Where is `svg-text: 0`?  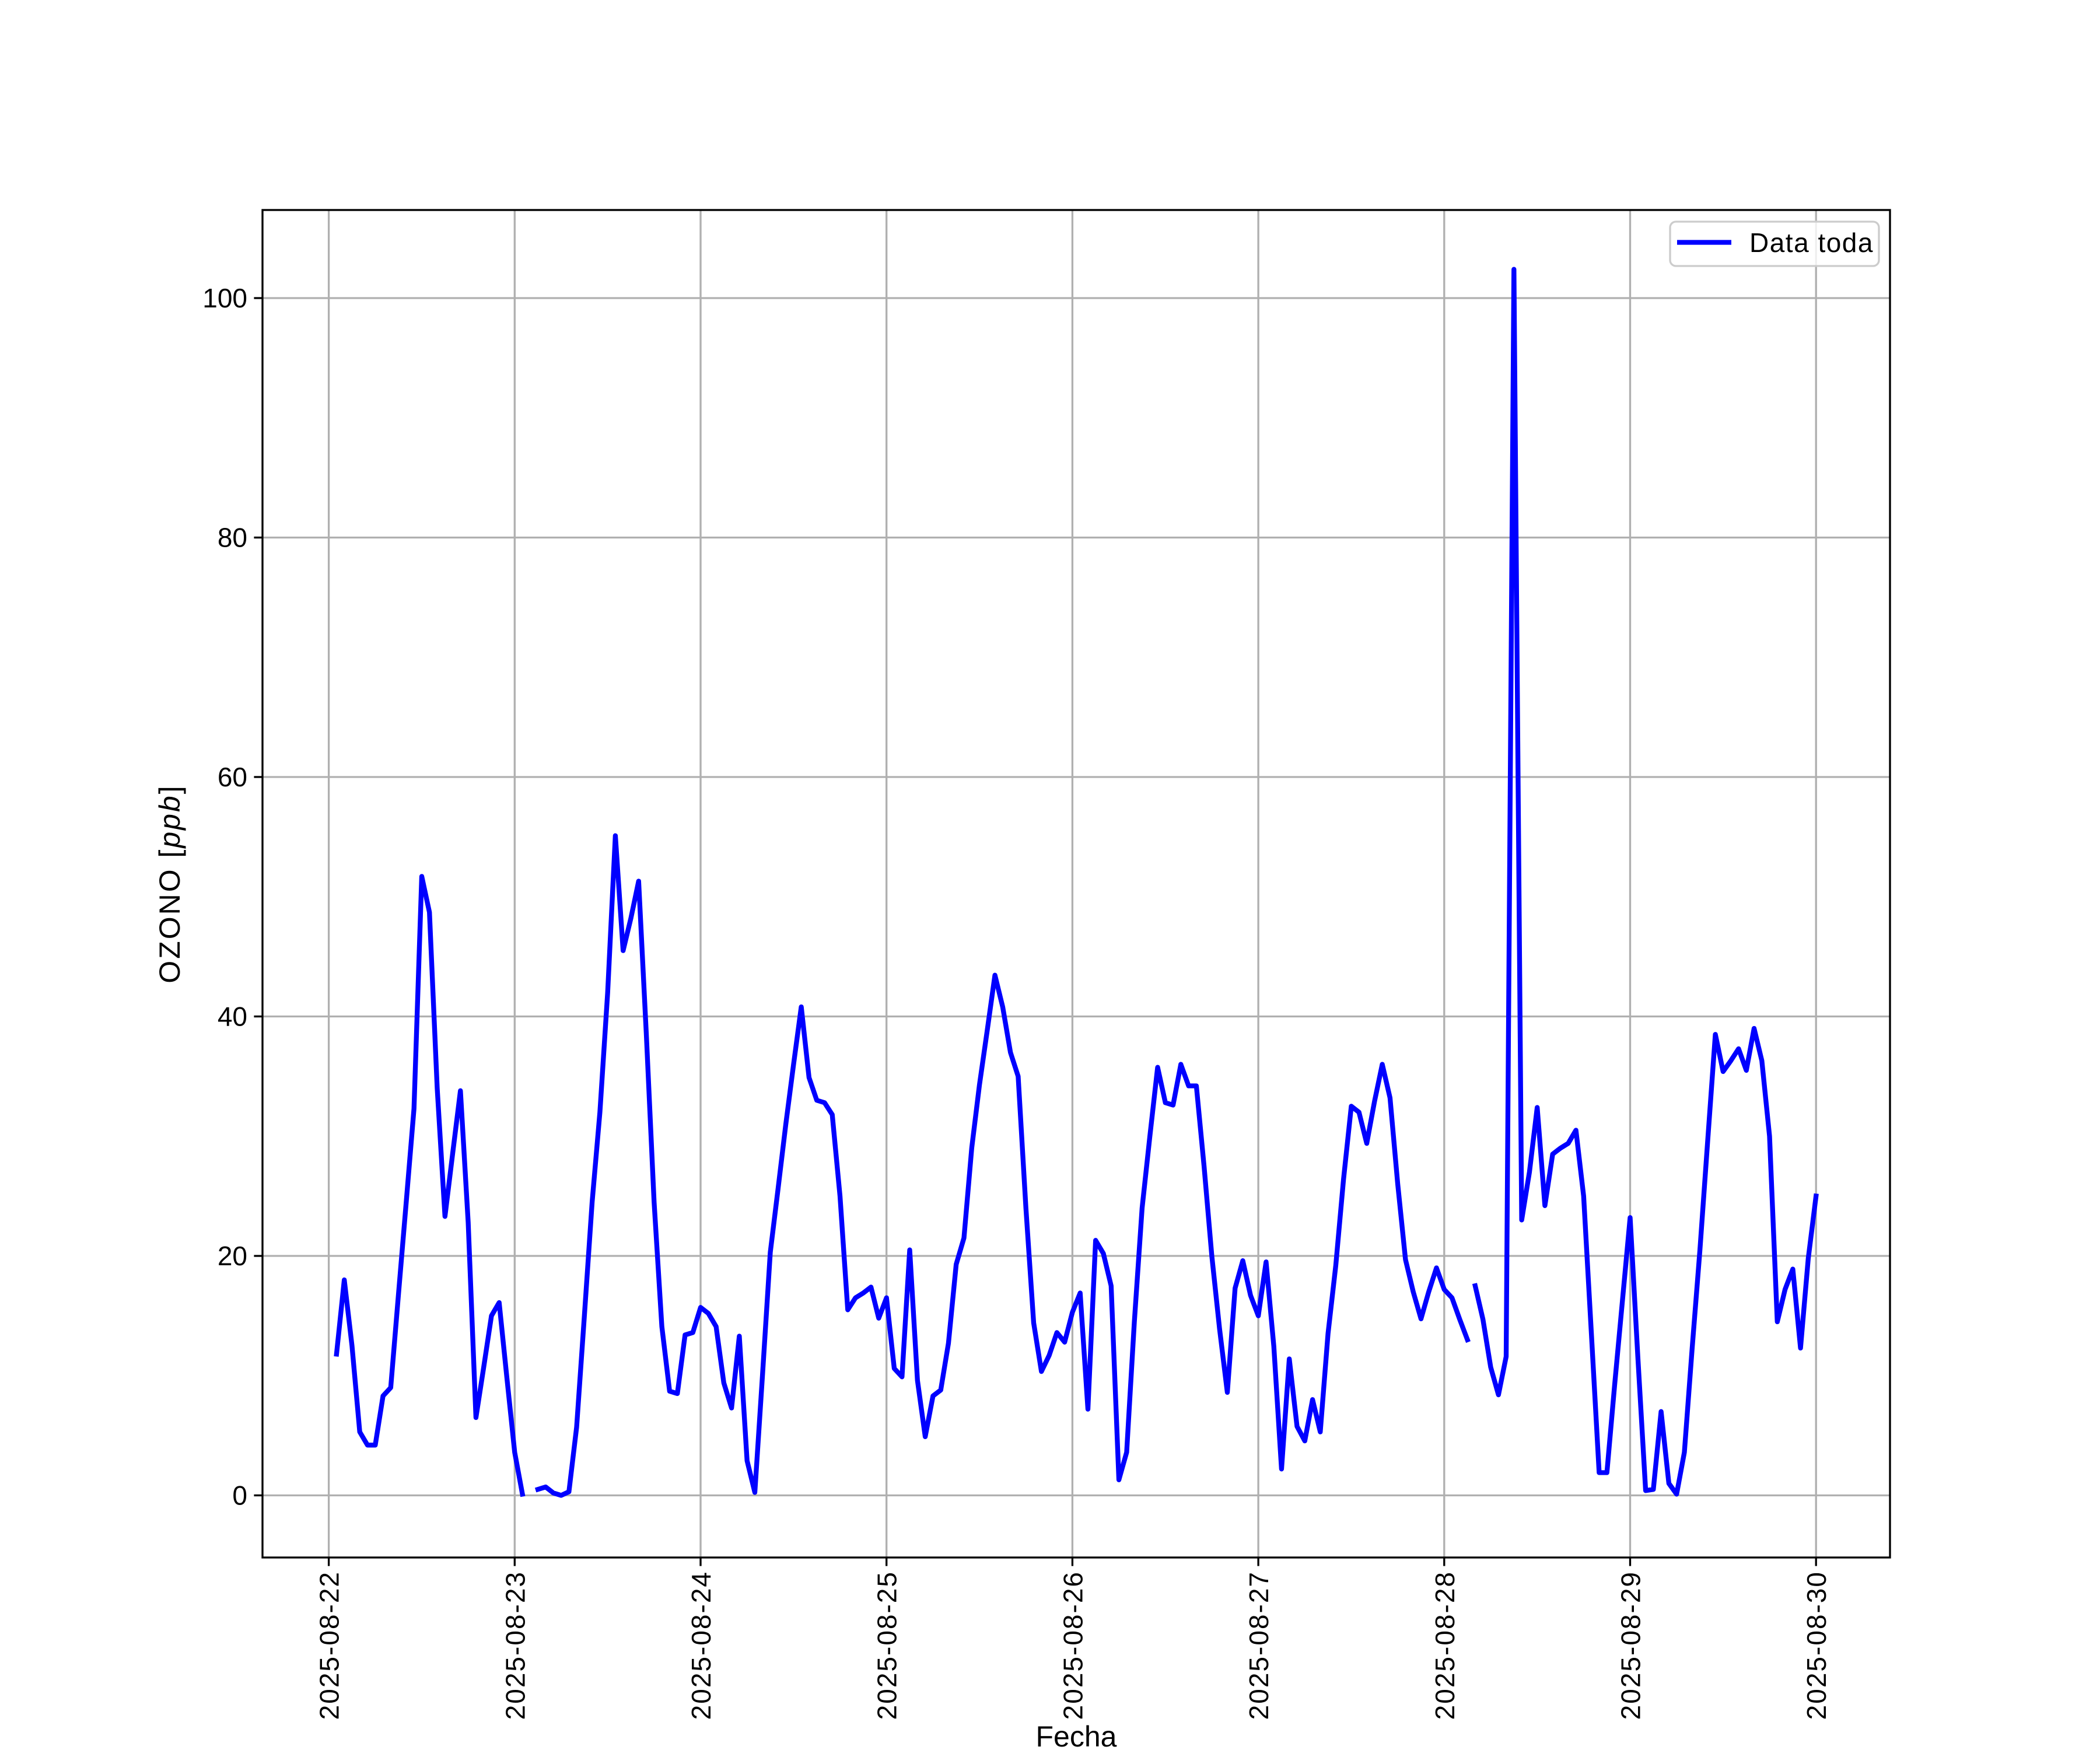
svg-text: 0 is located at coordinates (239, 1496).